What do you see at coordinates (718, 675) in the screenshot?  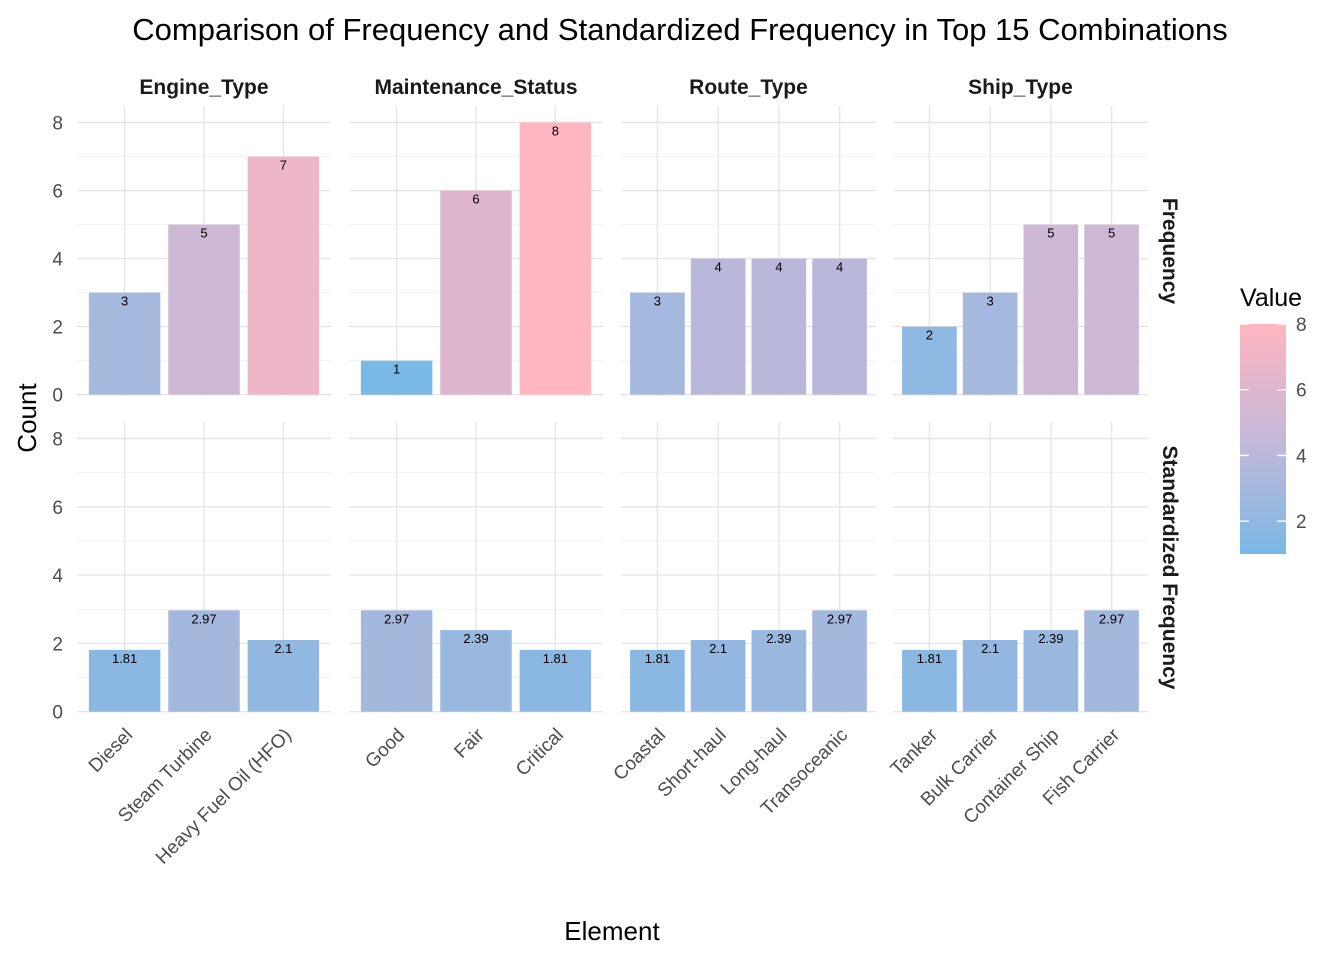 I see `bar-standardized-frequency-short-haul` at bounding box center [718, 675].